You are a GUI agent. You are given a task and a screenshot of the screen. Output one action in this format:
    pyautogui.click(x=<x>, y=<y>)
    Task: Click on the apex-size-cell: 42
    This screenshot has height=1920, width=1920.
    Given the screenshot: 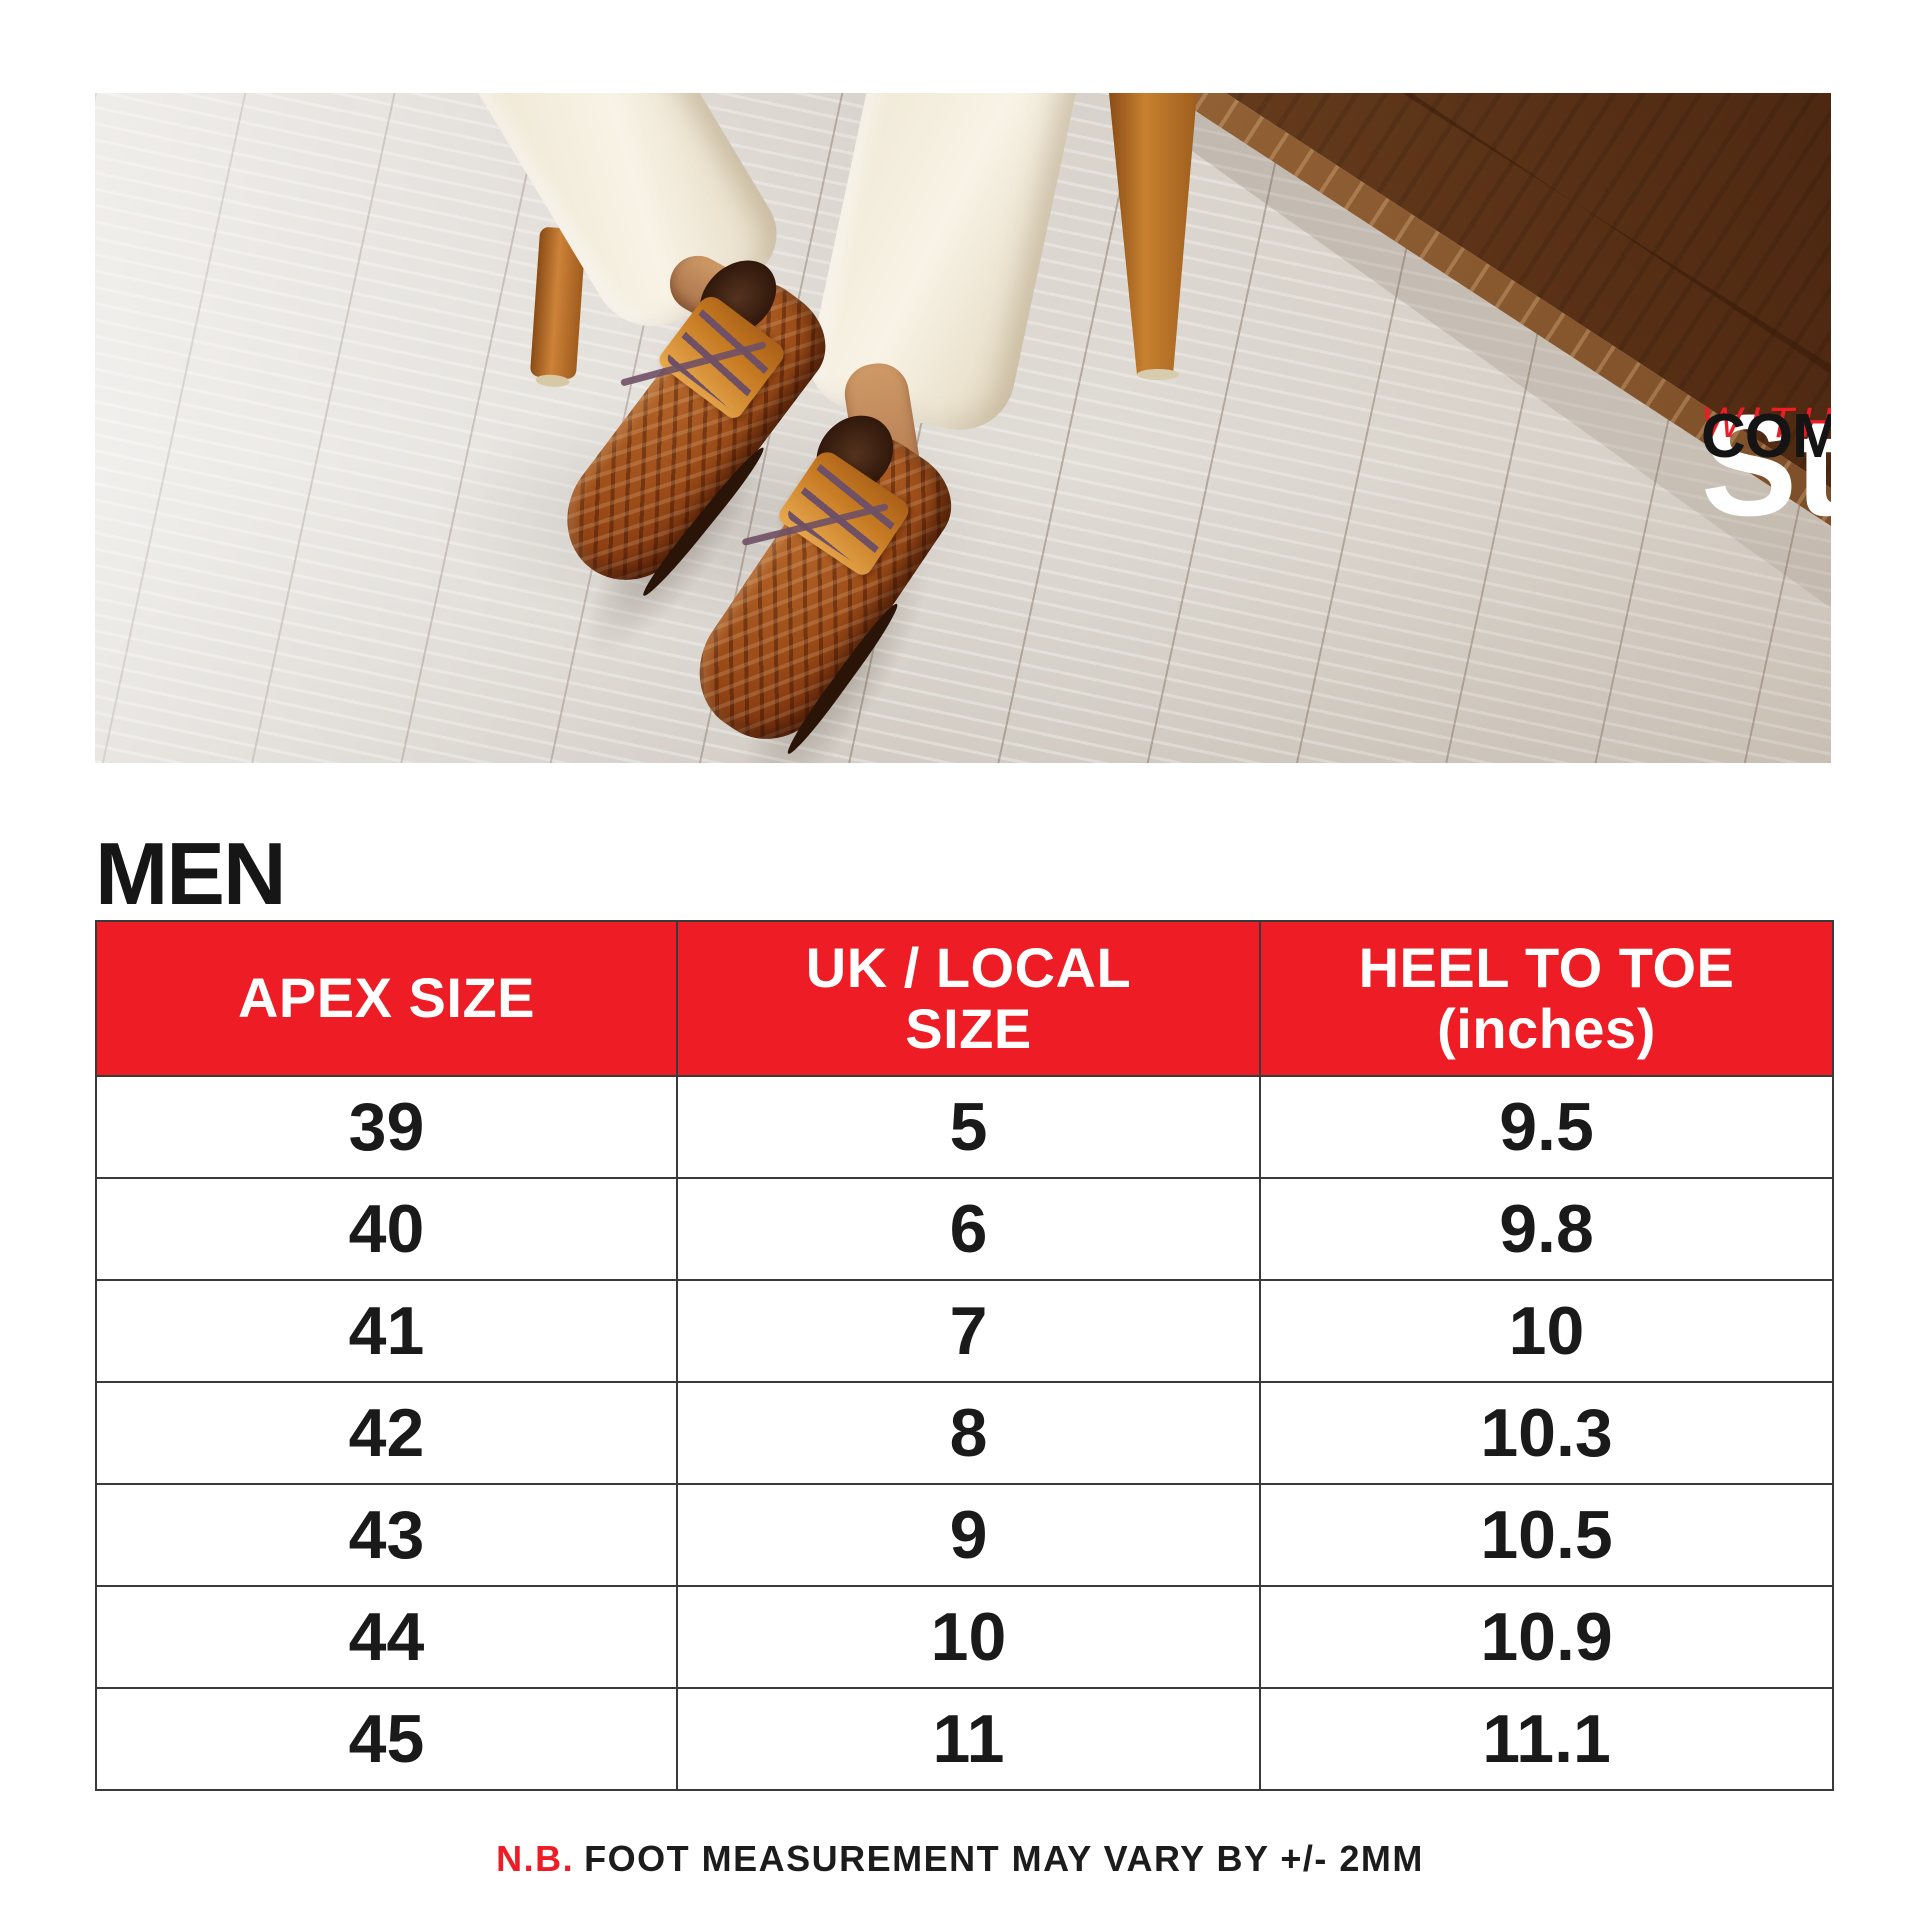 What is the action you would take?
    pyautogui.click(x=386, y=1433)
    